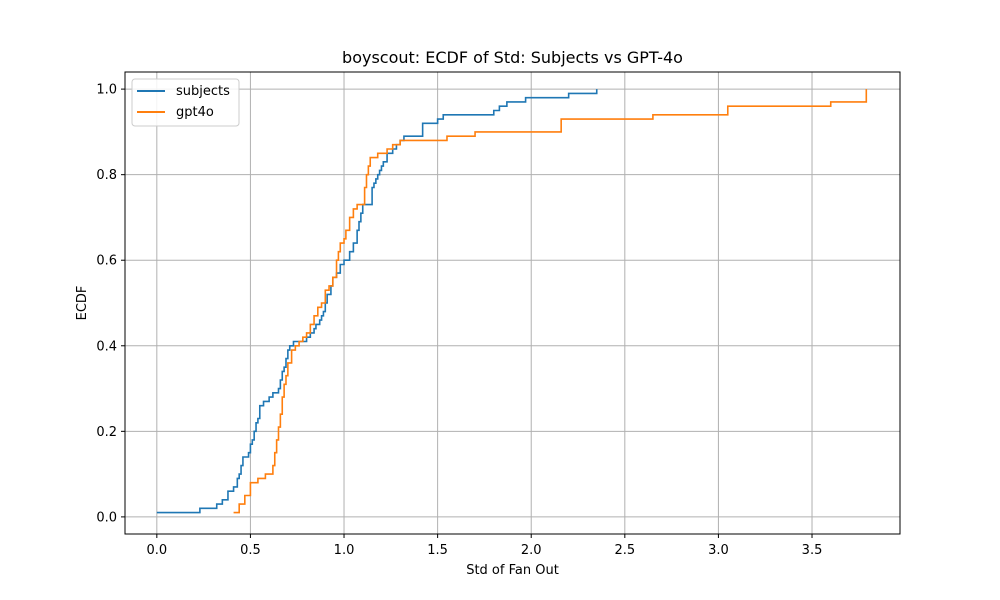 This screenshot has width=1000, height=600. Describe the element at coordinates (624, 550) in the screenshot. I see `x-tick-label: 2.5` at that location.